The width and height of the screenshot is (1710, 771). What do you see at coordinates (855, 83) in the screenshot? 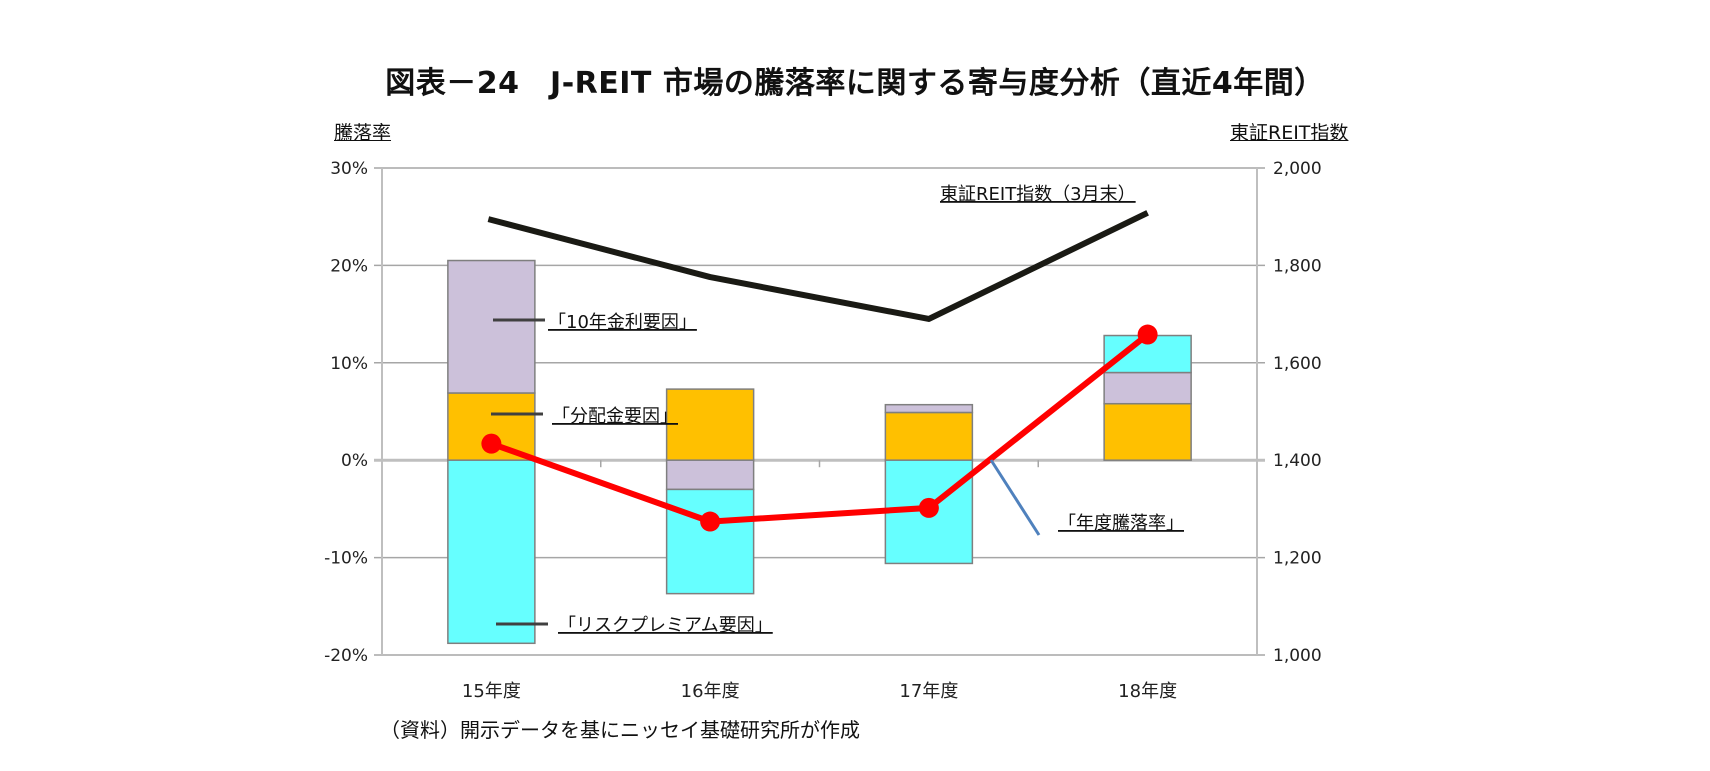
I see `chart-title: 図表－24 J-REIT 市場の騰落率に関する寄与度分析（直近4年間）` at bounding box center [855, 83].